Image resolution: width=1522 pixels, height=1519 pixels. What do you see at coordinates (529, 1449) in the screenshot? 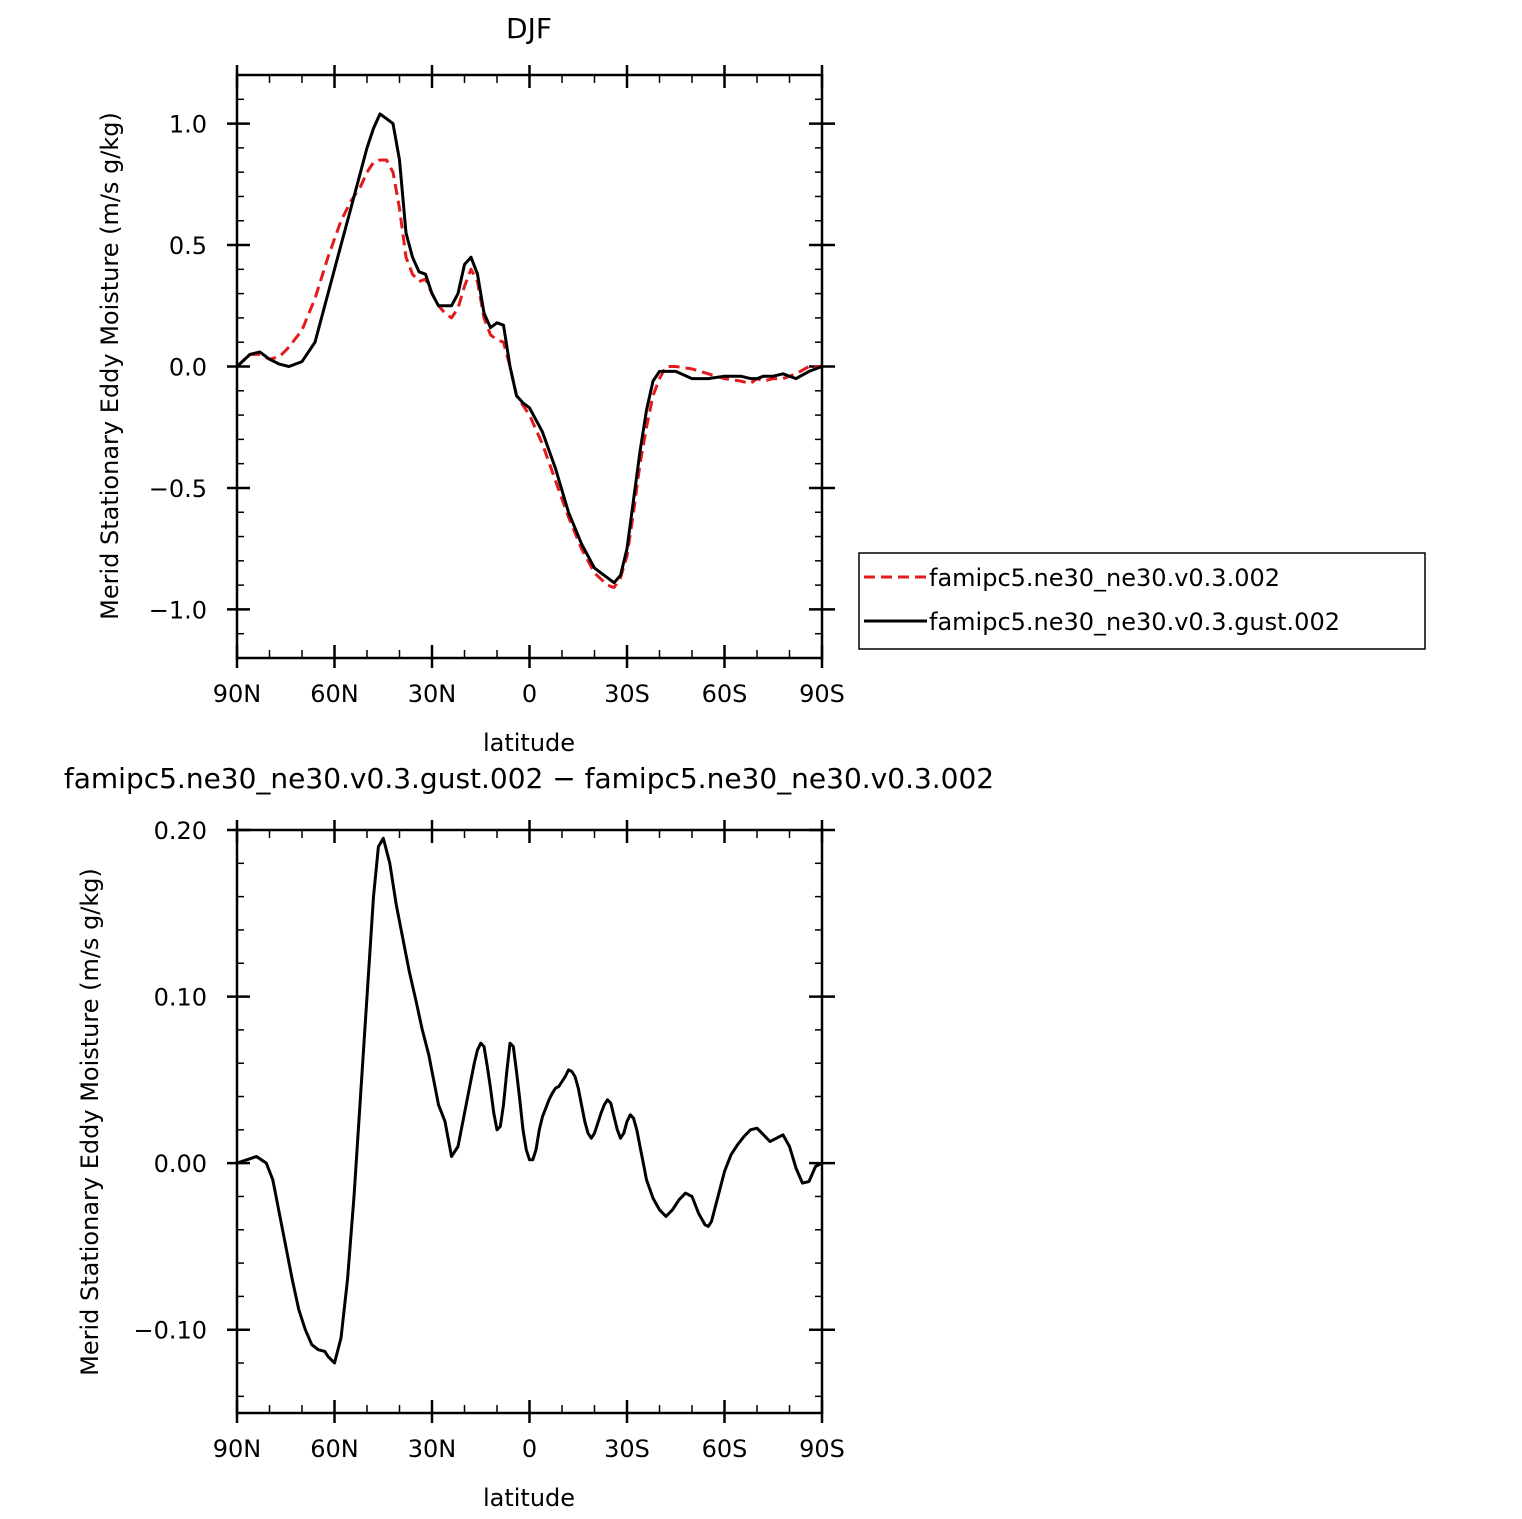
I see `bottom-x-tick-label: 0` at bounding box center [529, 1449].